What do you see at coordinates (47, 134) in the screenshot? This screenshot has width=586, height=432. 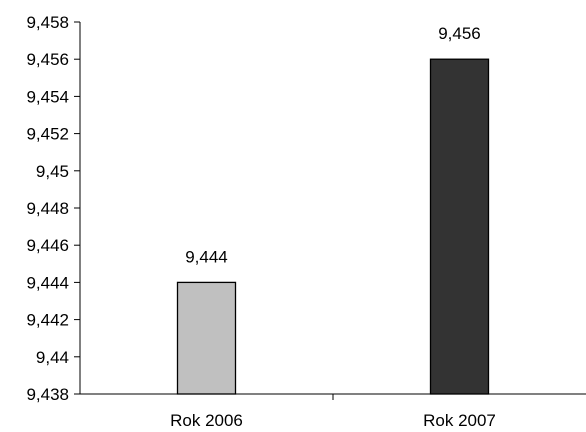 I see `y-tick-label: 9,452` at bounding box center [47, 134].